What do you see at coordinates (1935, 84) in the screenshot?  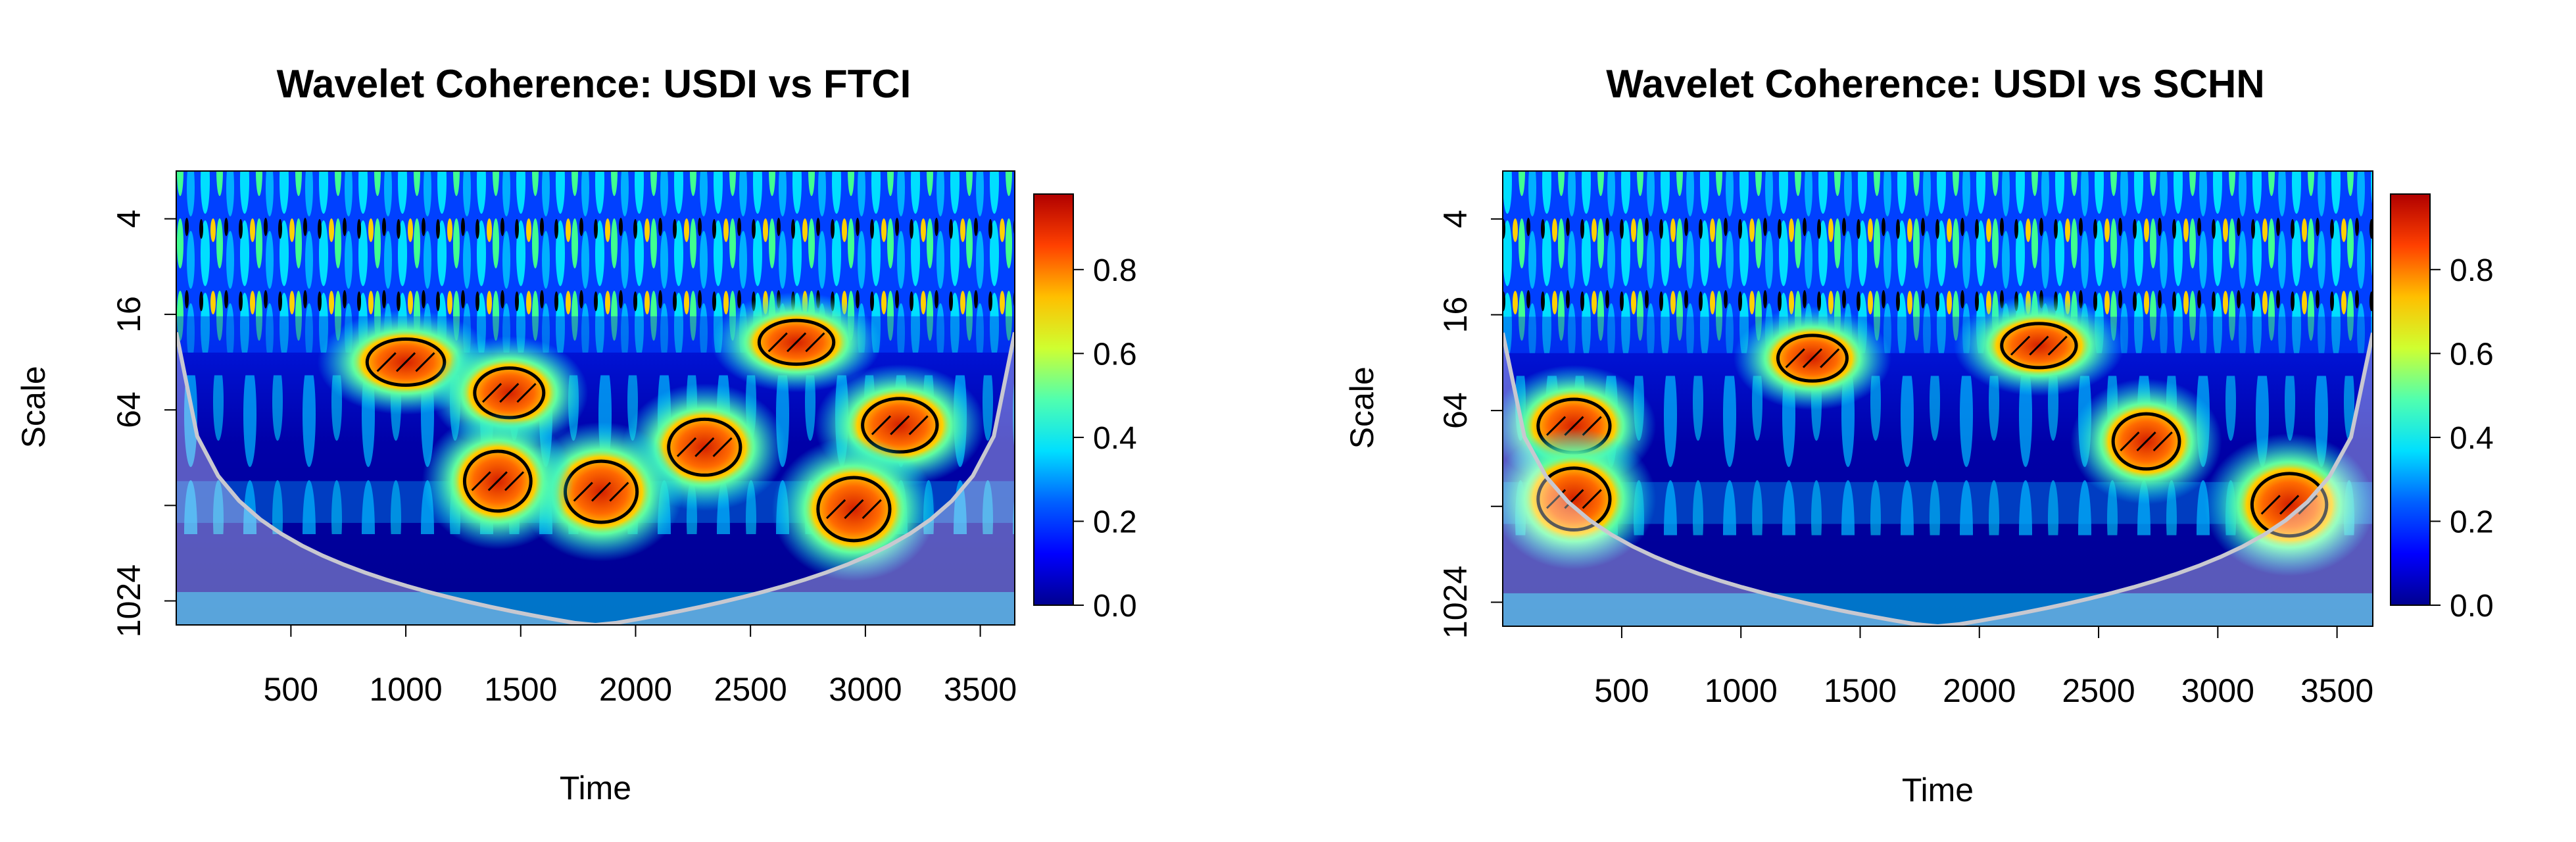 I see `chart-title: Wavelet Coherence: USDI vs SCHN` at bounding box center [1935, 84].